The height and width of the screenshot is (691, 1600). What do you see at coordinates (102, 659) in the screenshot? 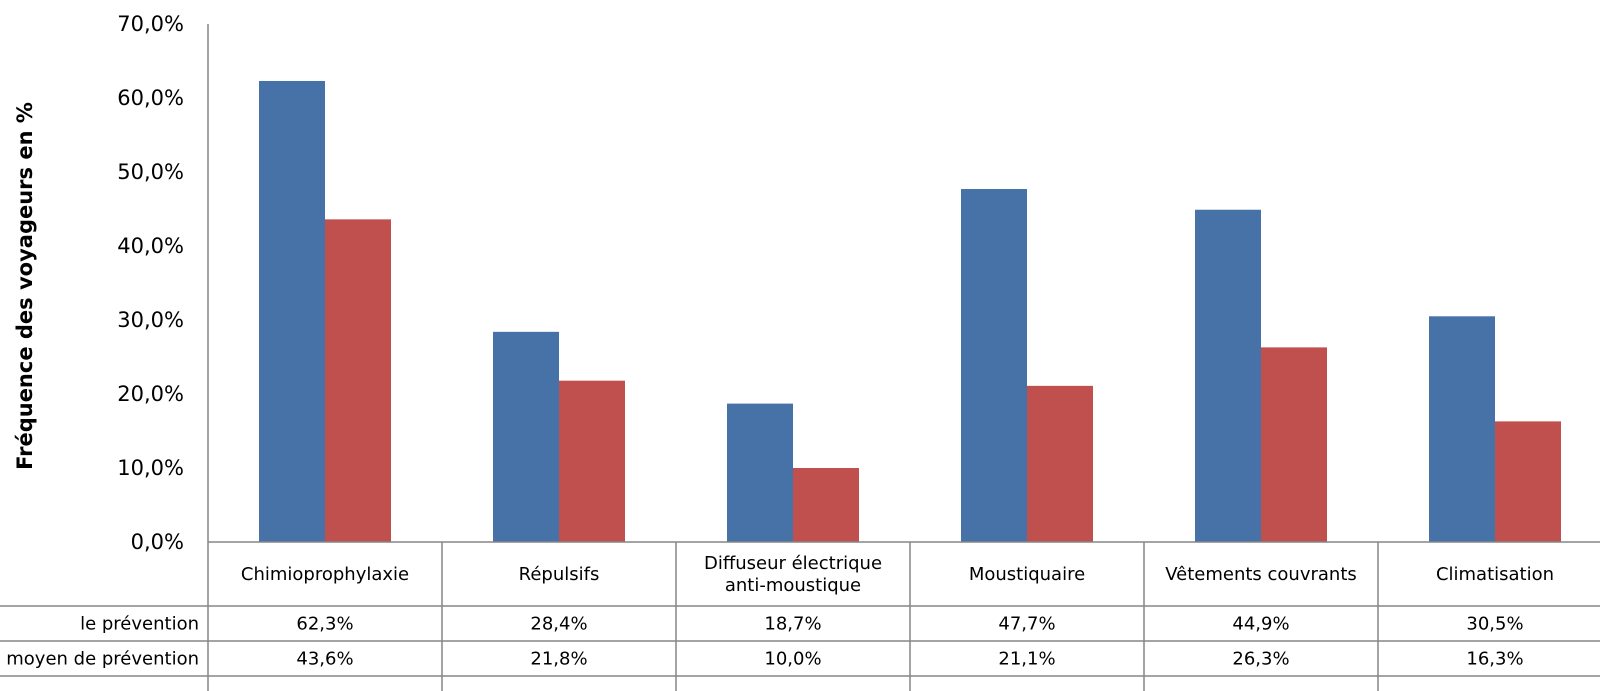
I see `series-row-label: moyen de prévention` at bounding box center [102, 659].